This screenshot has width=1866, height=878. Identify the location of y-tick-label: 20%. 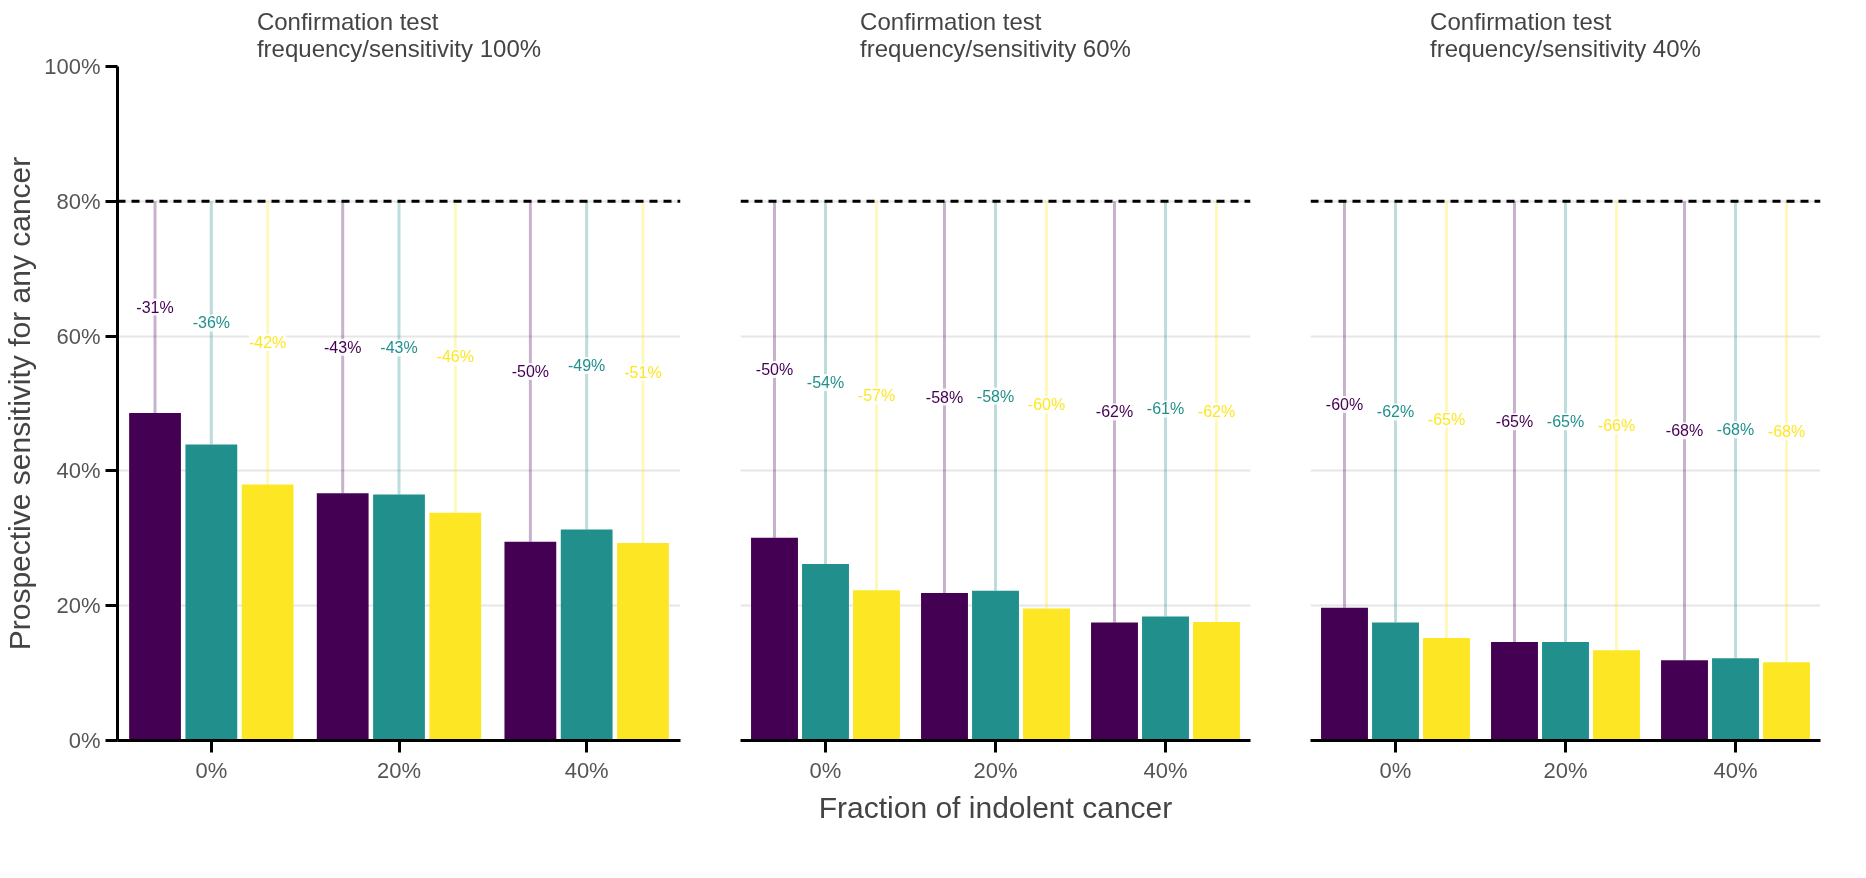
(78, 606).